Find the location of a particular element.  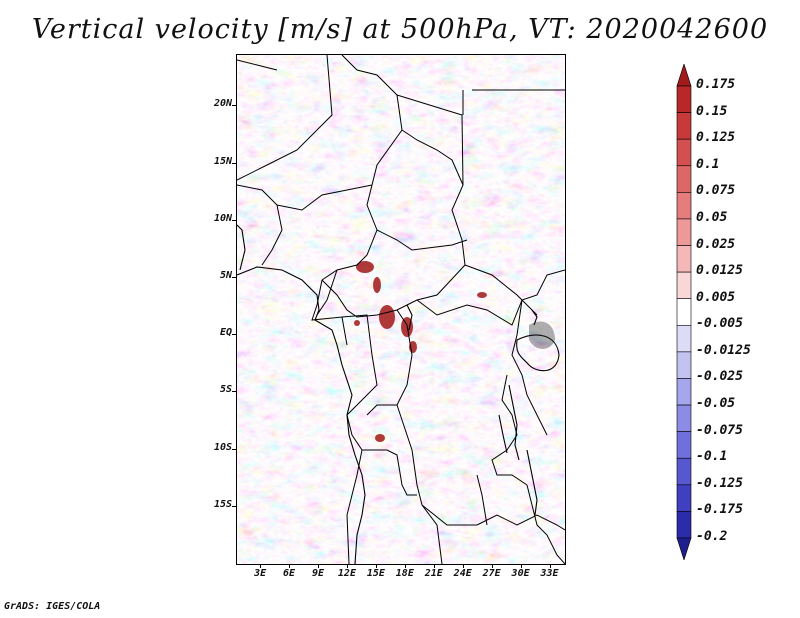

lon-label: 15E is located at coordinates (375, 573).